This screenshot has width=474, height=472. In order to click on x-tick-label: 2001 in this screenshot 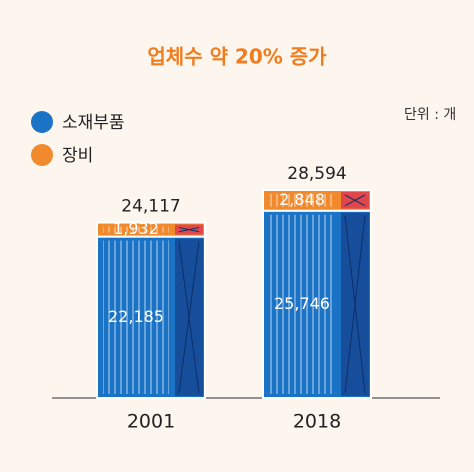, I will do `click(151, 422)`.